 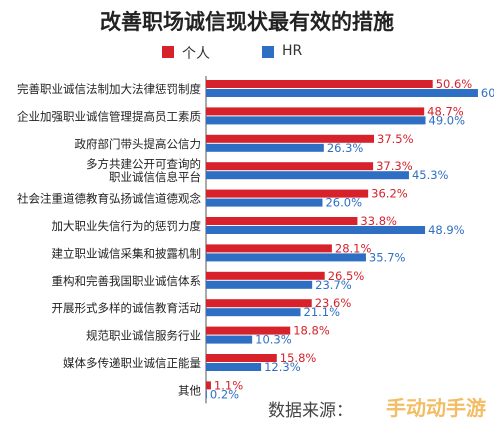 What do you see at coordinates (387, 257) in the screenshot?
I see `data-label-hr: 35.7%` at bounding box center [387, 257].